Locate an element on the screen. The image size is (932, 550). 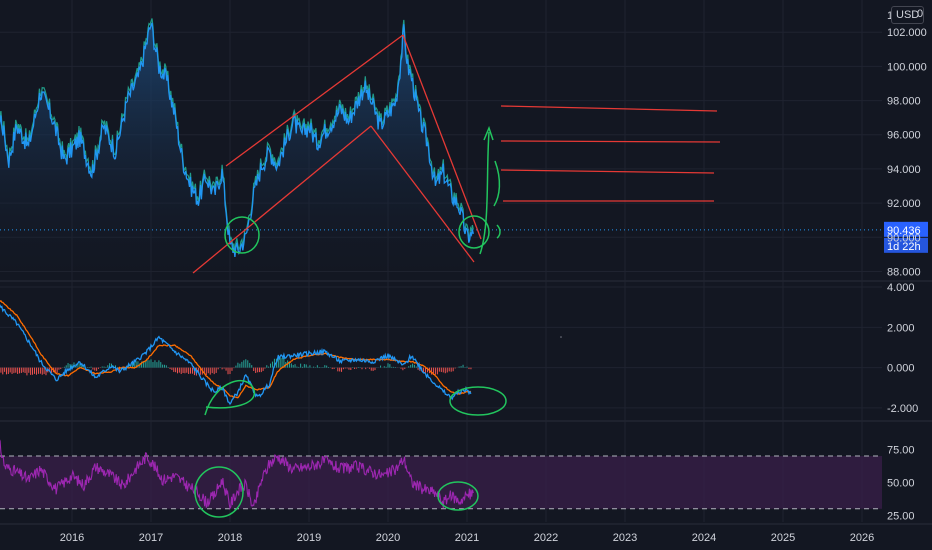
countdown-badge is located at coordinates (906, 245).